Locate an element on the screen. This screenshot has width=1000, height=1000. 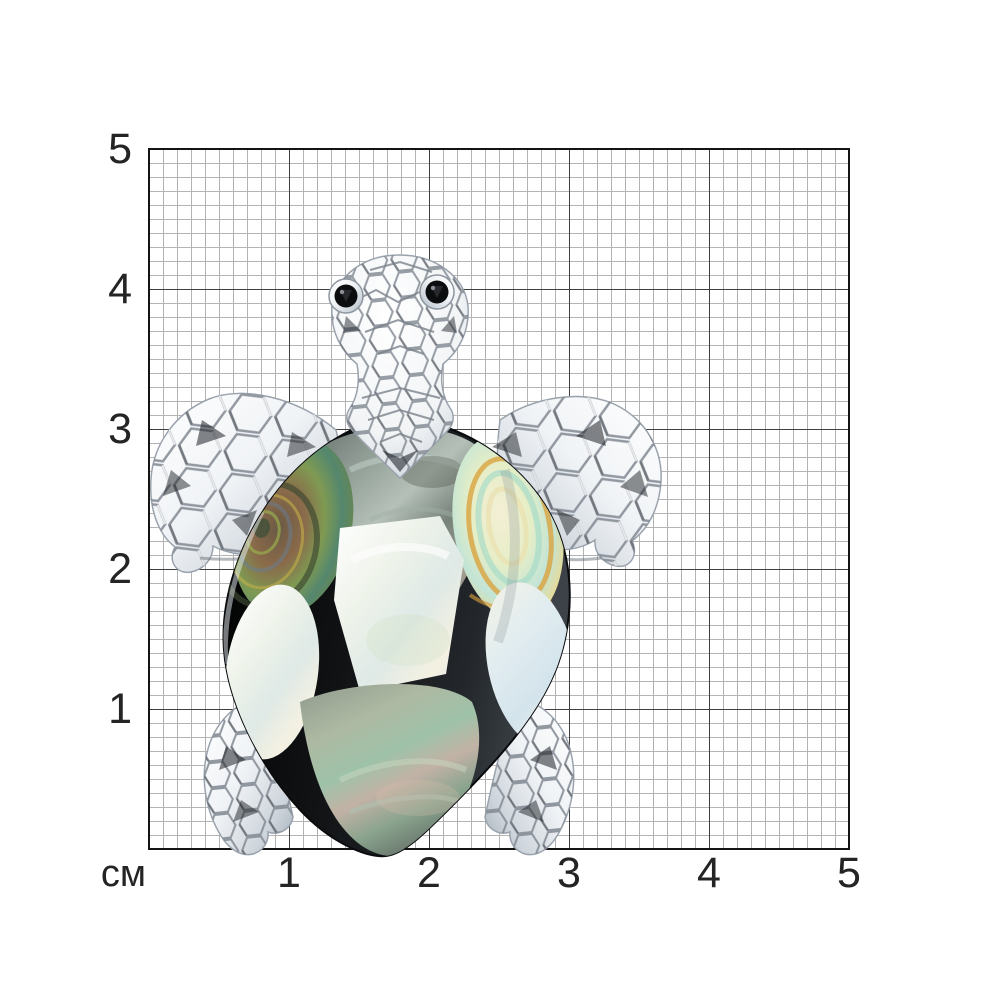
unit-label-cm: см is located at coordinates (123, 874).